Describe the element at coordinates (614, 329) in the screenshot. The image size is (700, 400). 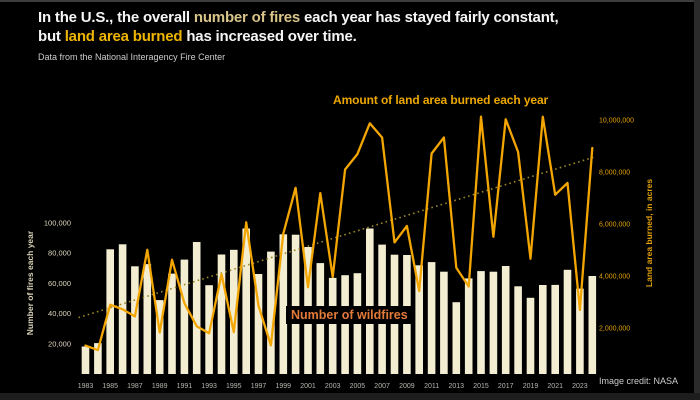
I see `right-axis-tick-label: 2,000,000` at that location.